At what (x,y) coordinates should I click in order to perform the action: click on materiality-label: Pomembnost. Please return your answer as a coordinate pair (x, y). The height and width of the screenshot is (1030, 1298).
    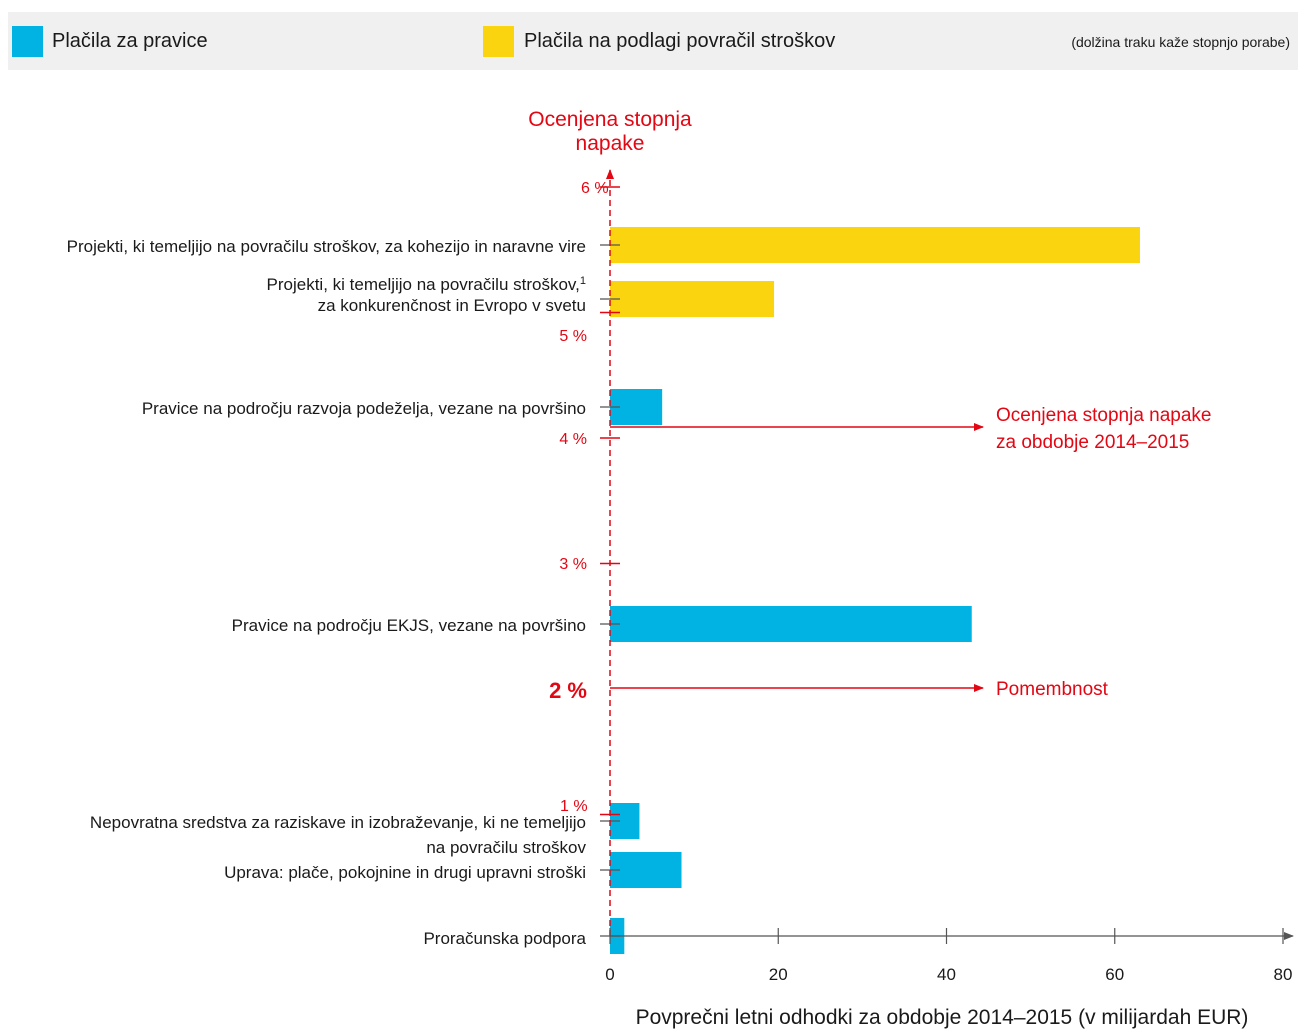
    Looking at the image, I should click on (1052, 689).